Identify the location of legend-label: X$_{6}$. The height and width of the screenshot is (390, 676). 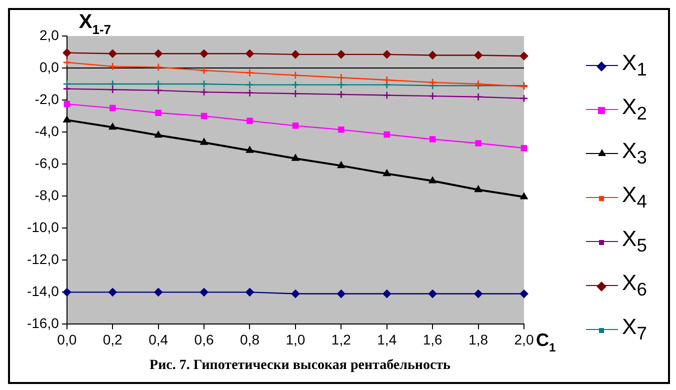
(634, 285).